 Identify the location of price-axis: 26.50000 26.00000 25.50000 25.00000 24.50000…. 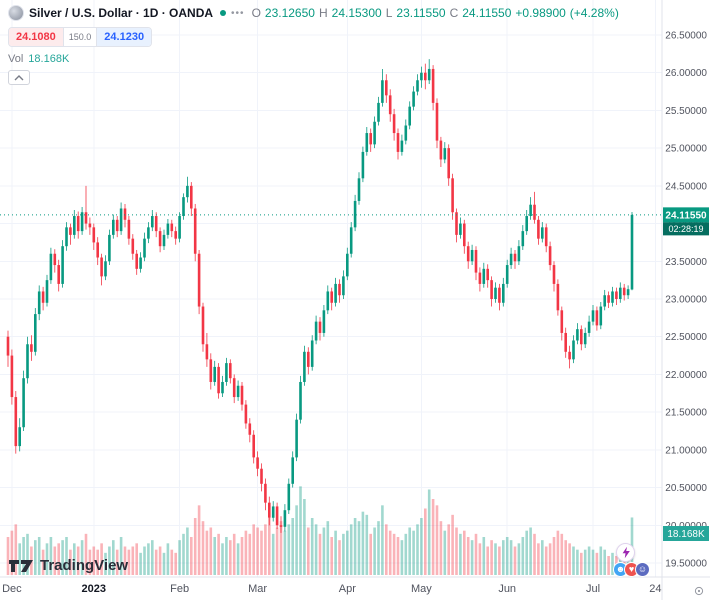
(684, 300).